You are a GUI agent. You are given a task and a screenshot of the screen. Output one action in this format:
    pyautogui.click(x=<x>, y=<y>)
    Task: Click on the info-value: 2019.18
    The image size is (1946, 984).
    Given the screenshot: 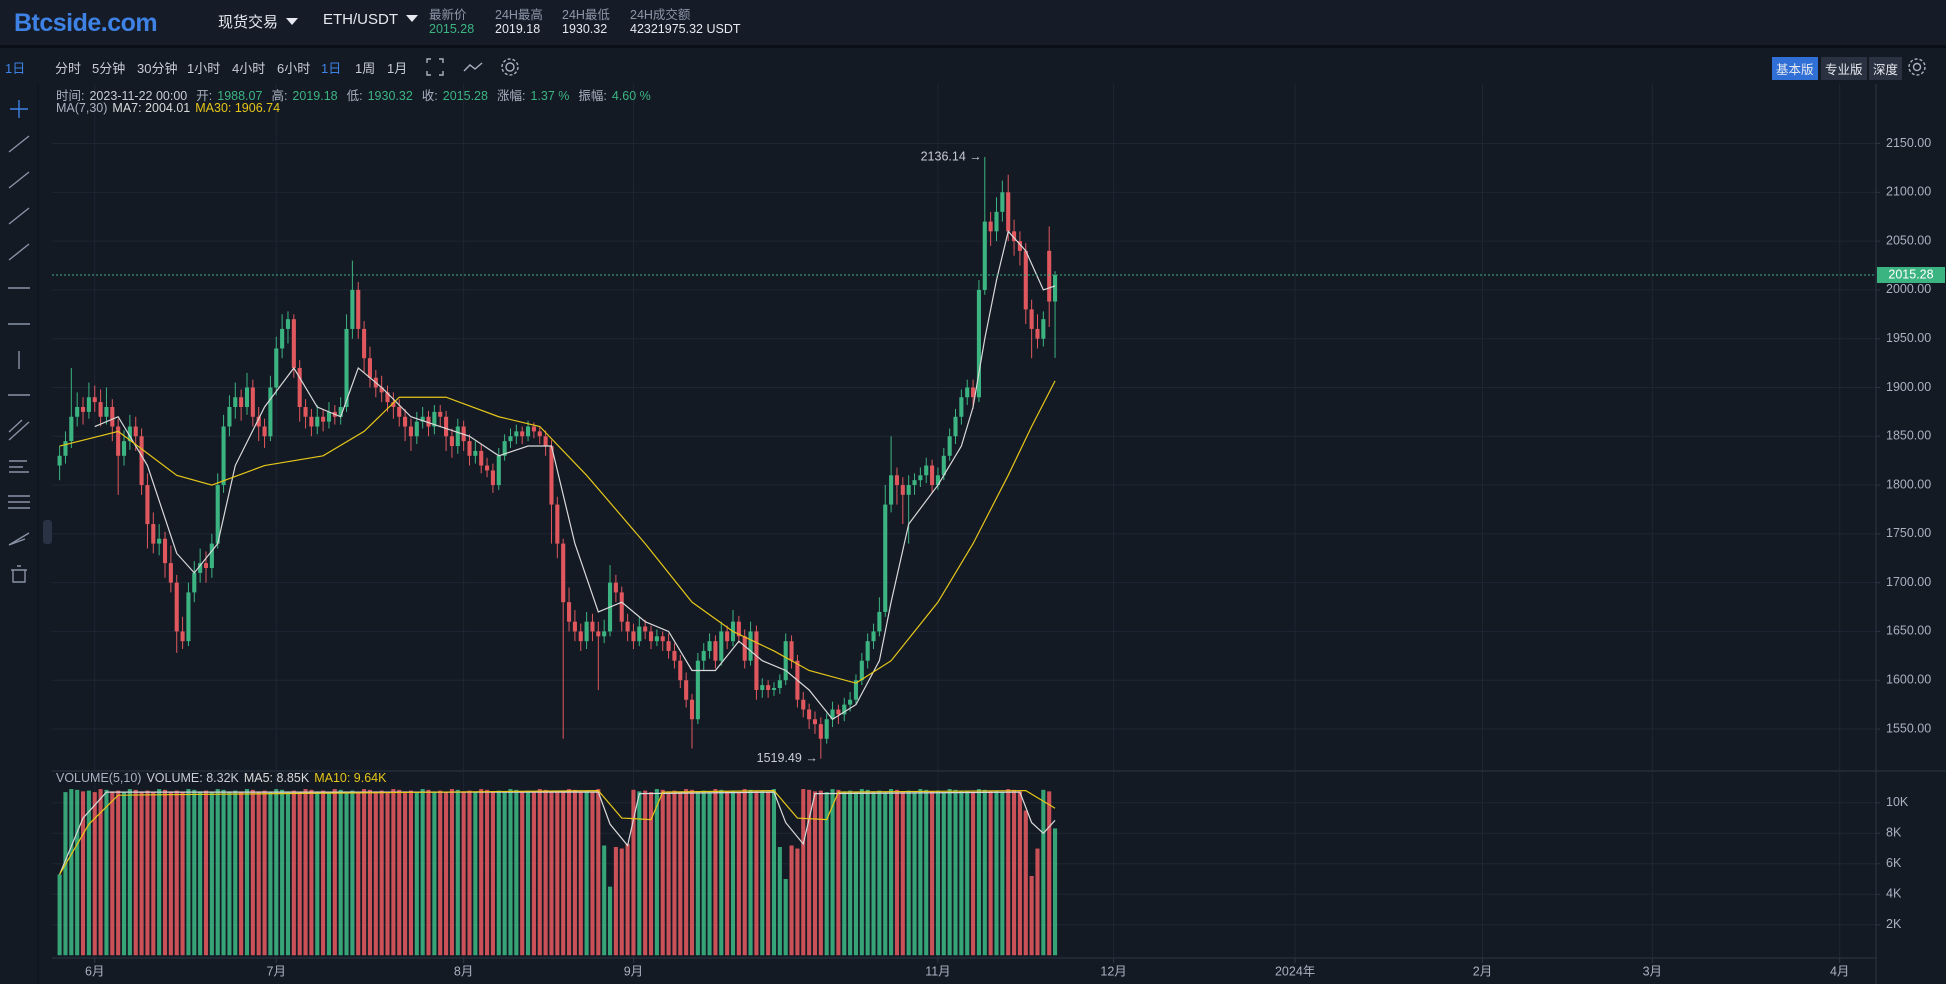 What is the action you would take?
    pyautogui.click(x=315, y=96)
    